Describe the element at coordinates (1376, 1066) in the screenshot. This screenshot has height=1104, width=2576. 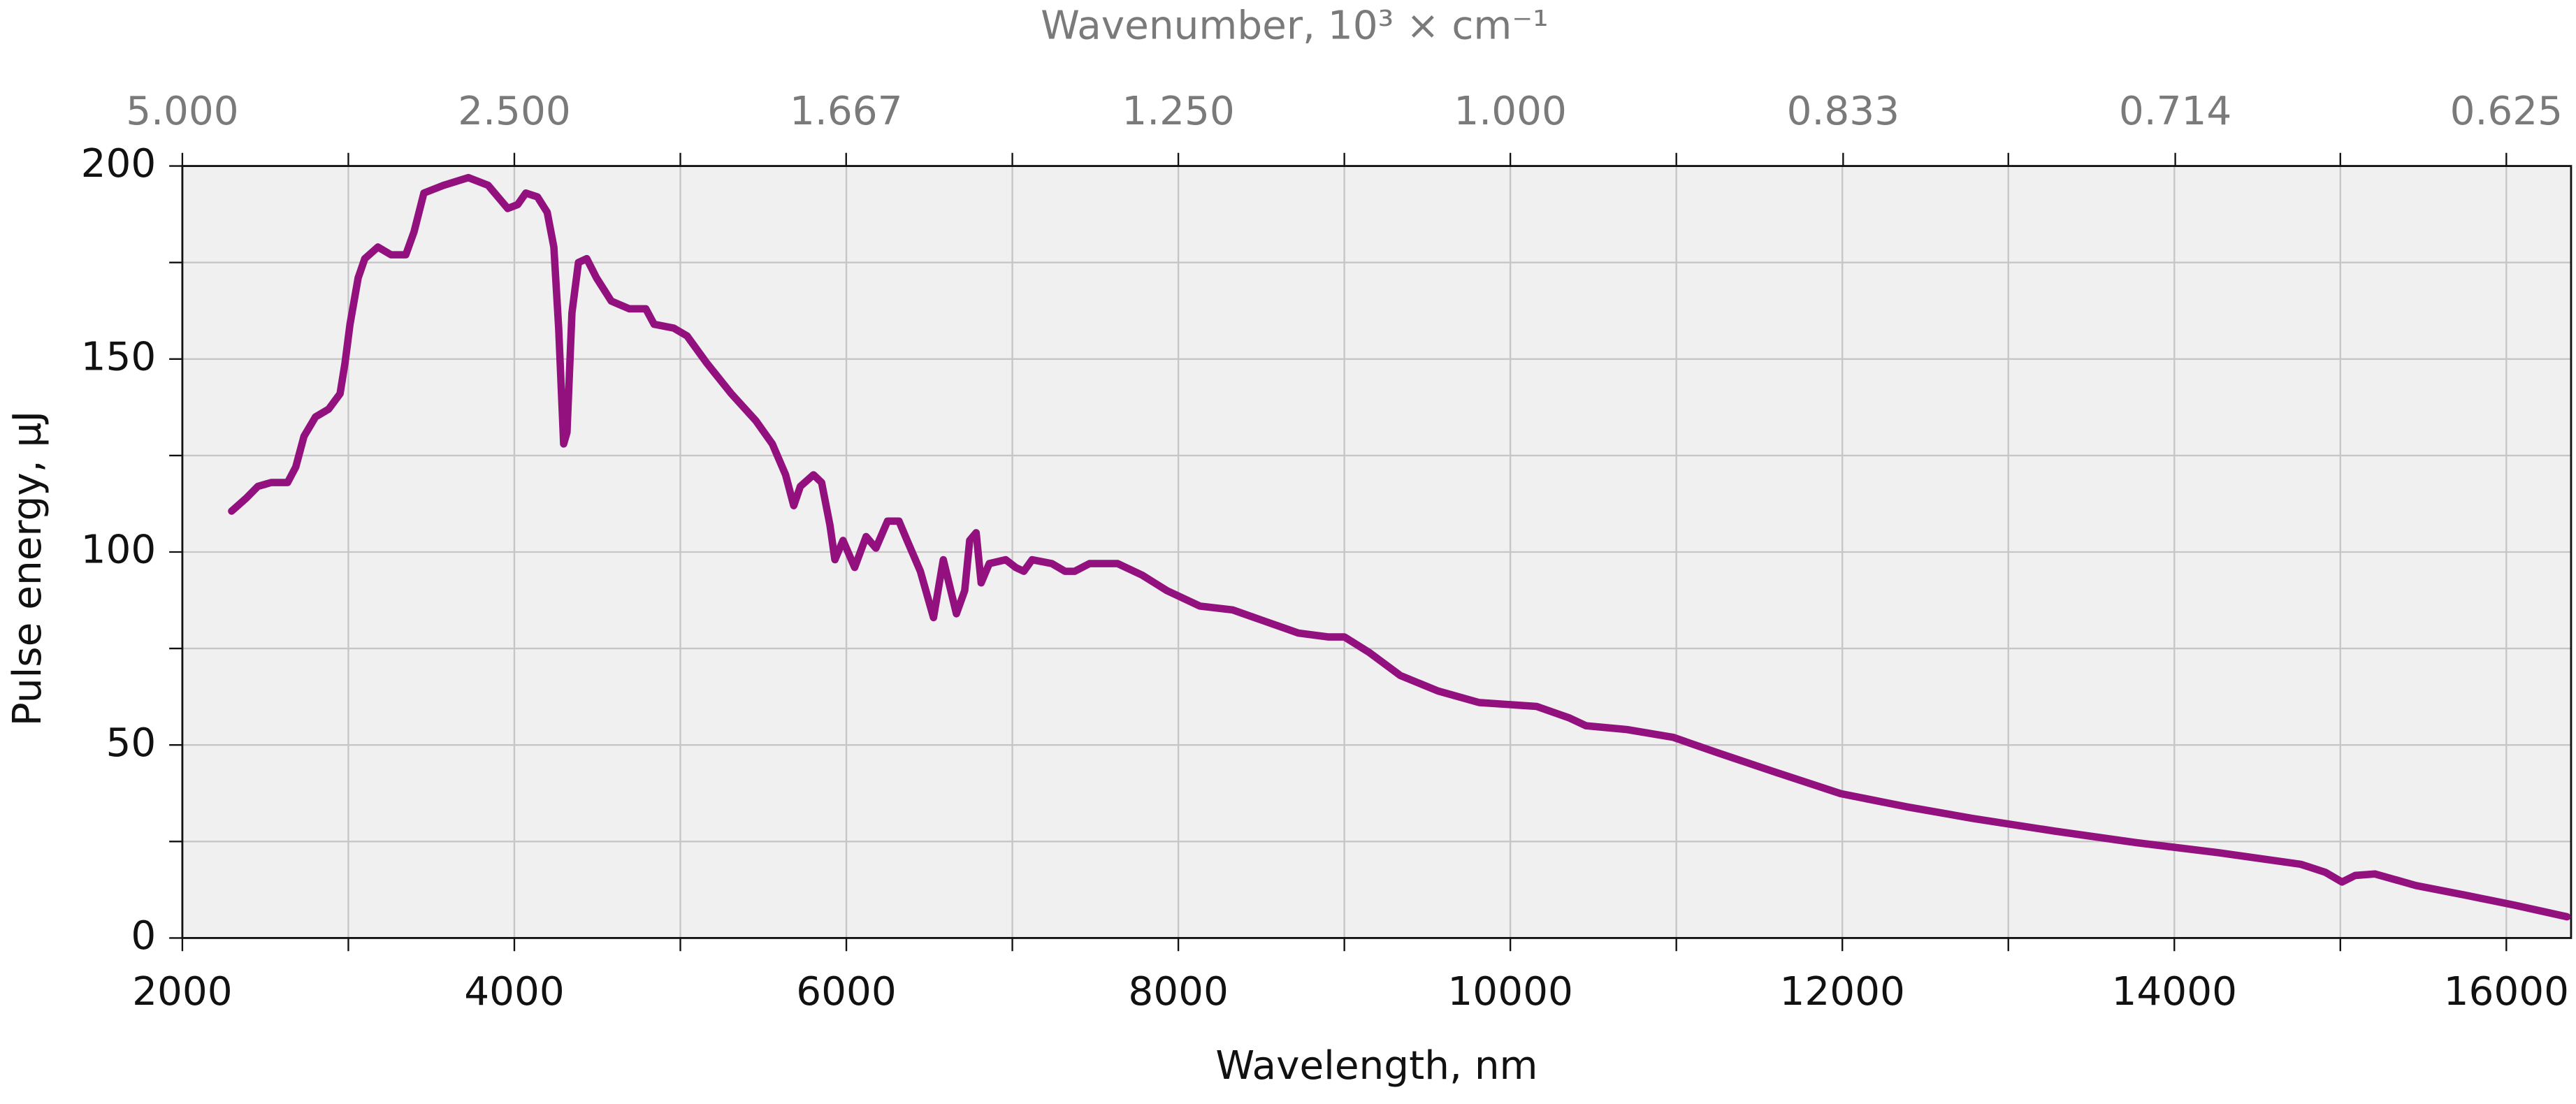
I see `x-axis-label: Wavelength, nm` at that location.